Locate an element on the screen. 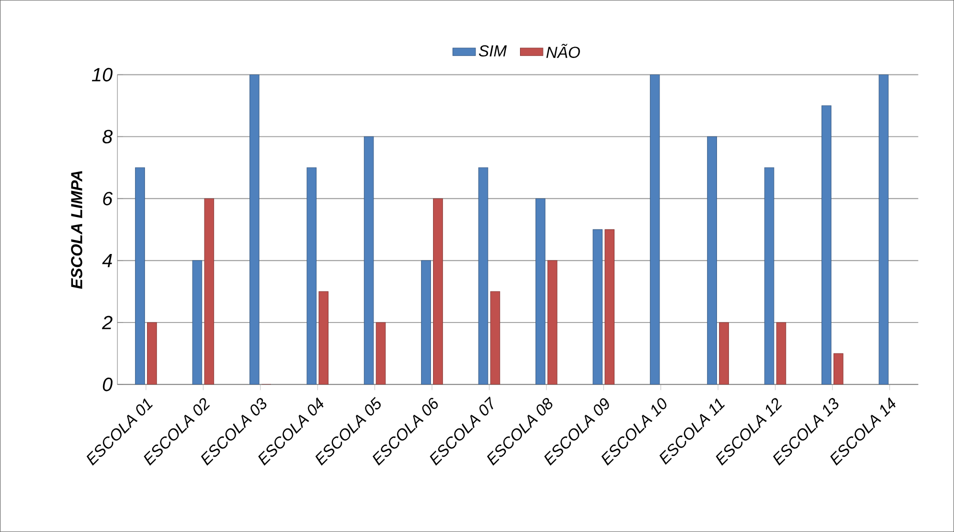 Image resolution: width=954 pixels, height=532 pixels. y-tick-label: 6 is located at coordinates (108, 199).